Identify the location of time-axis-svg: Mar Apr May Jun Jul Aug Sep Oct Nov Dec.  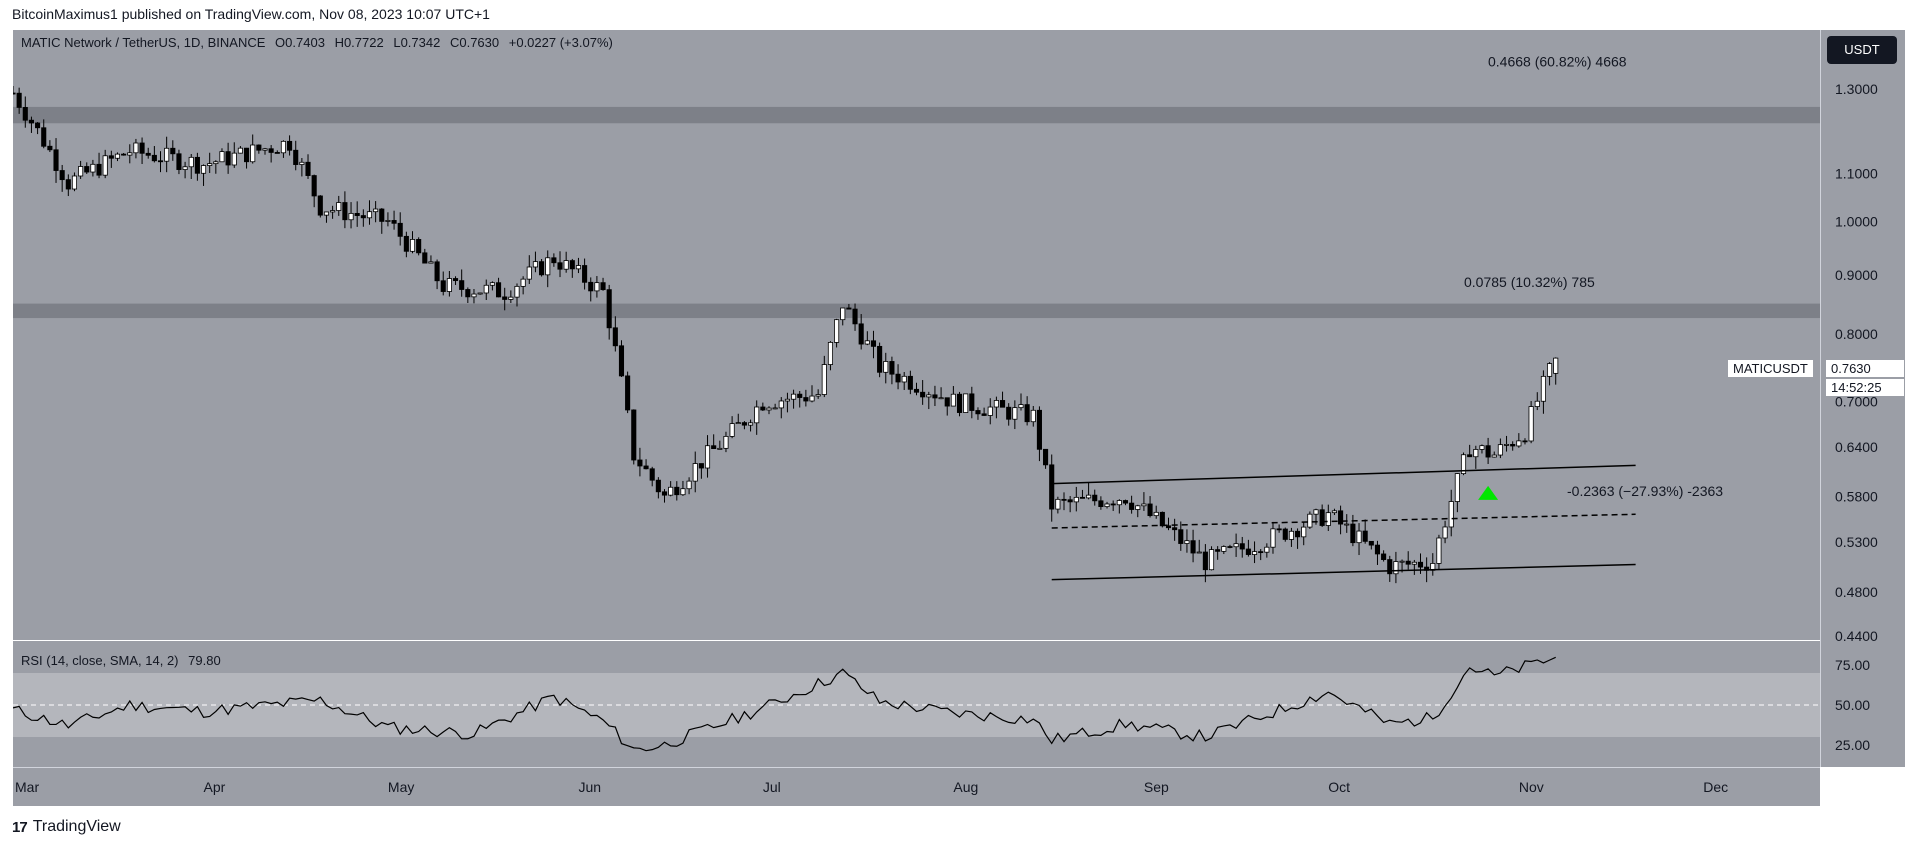
(916, 787).